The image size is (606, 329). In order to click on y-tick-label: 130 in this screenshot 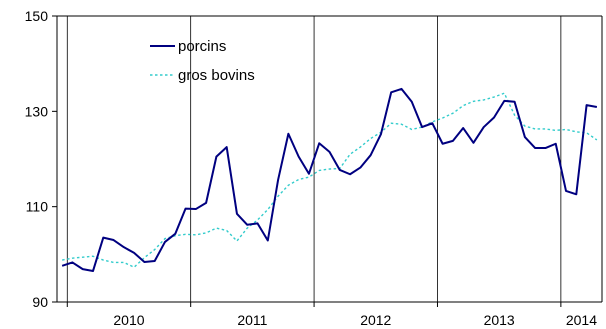, I will do `click(37, 111)`.